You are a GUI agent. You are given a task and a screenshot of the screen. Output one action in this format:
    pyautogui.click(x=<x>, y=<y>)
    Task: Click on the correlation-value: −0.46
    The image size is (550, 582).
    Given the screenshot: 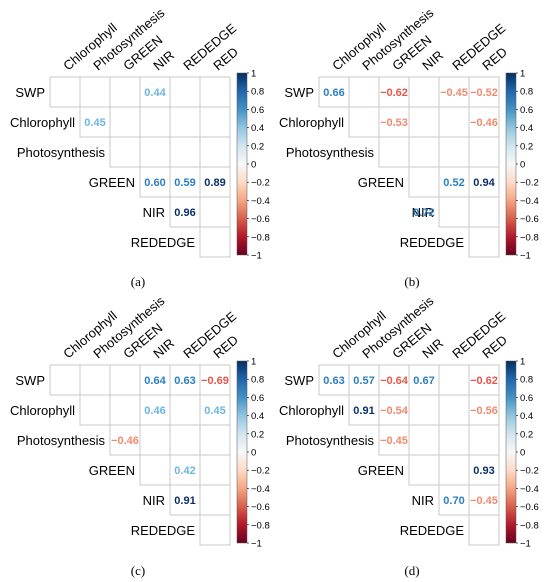 What is the action you would take?
    pyautogui.click(x=125, y=441)
    